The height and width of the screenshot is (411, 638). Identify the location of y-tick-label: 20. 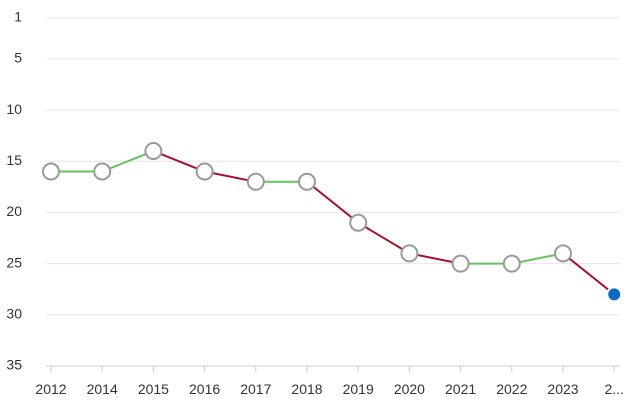
(14, 211).